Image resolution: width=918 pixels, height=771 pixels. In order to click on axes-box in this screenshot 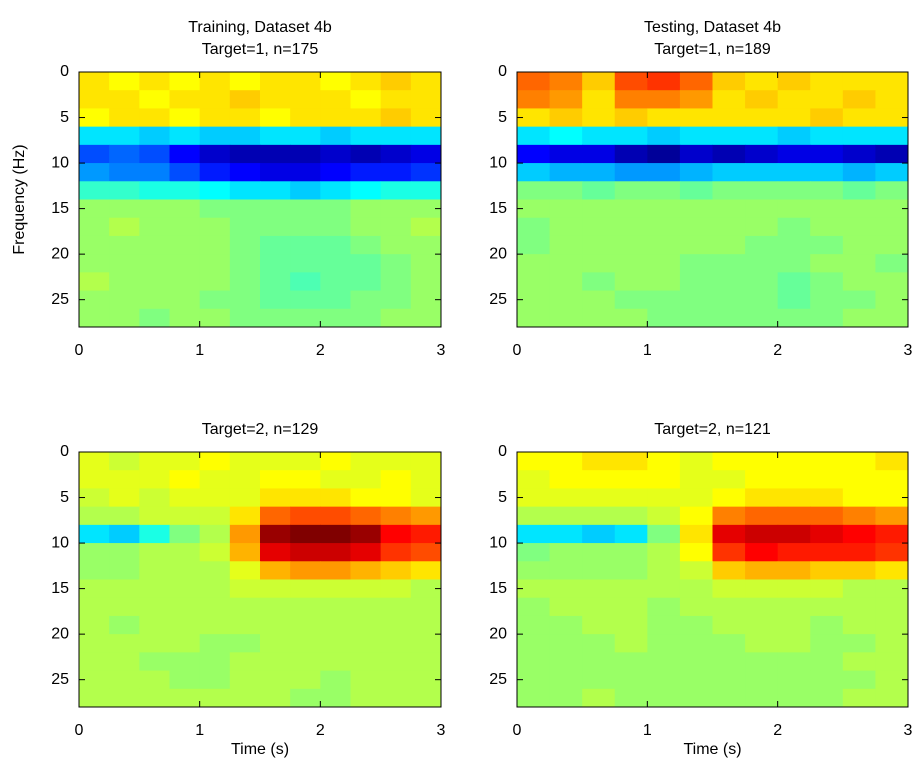, I will do `click(712, 199)`.